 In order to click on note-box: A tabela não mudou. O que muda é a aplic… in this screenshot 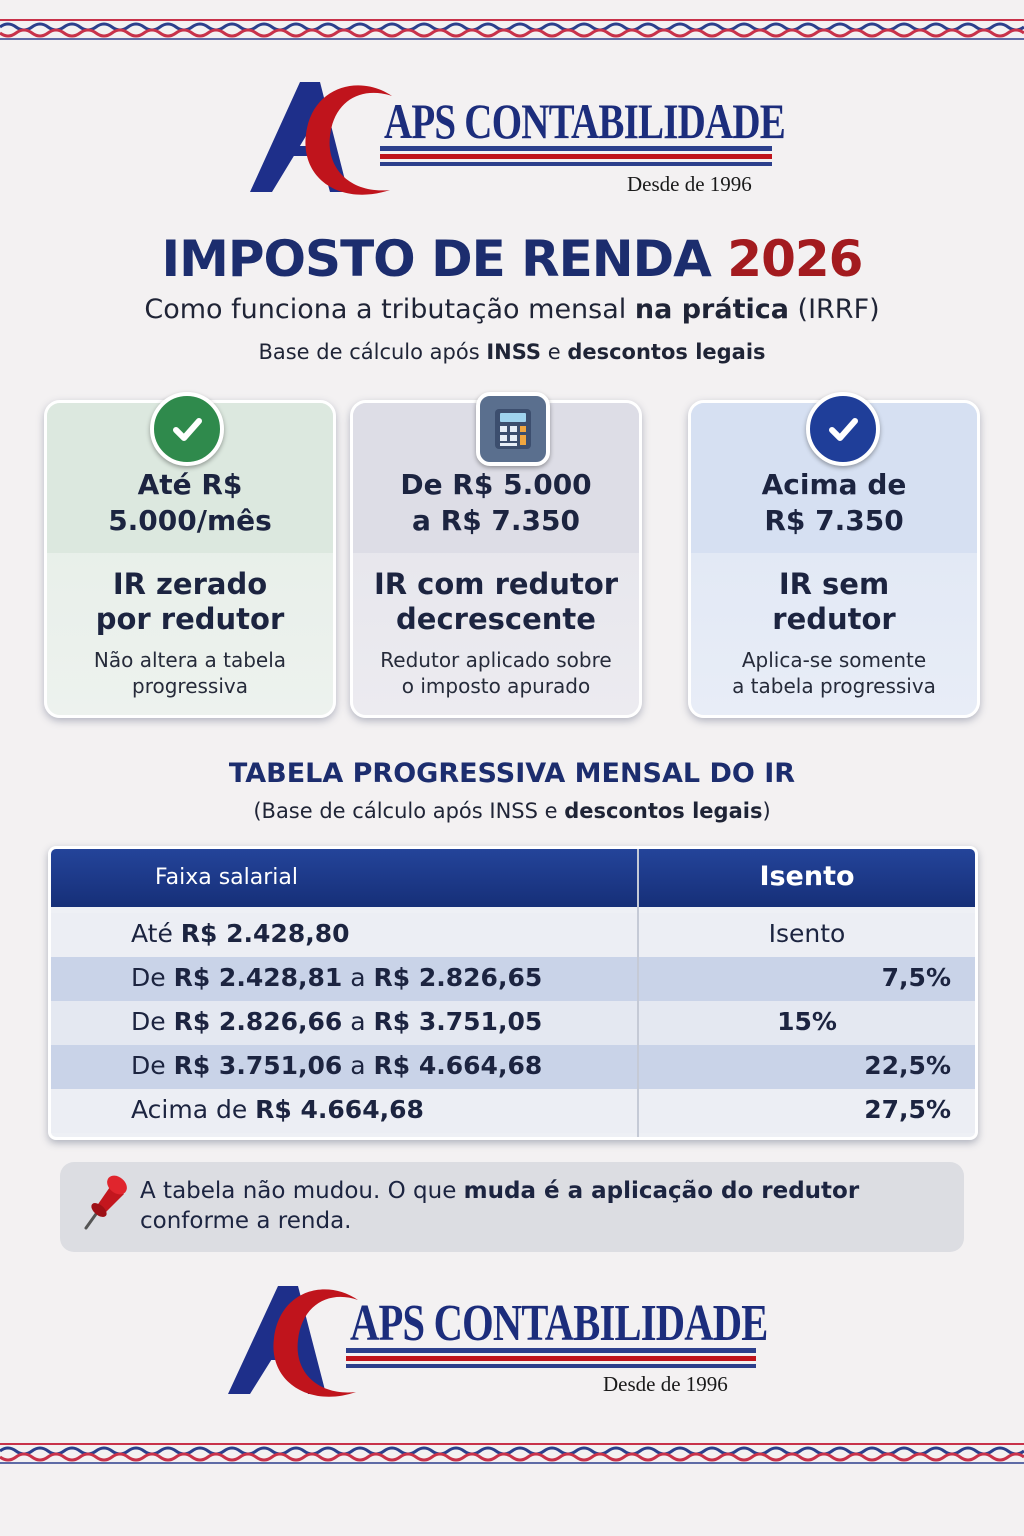, I will do `click(512, 1207)`.